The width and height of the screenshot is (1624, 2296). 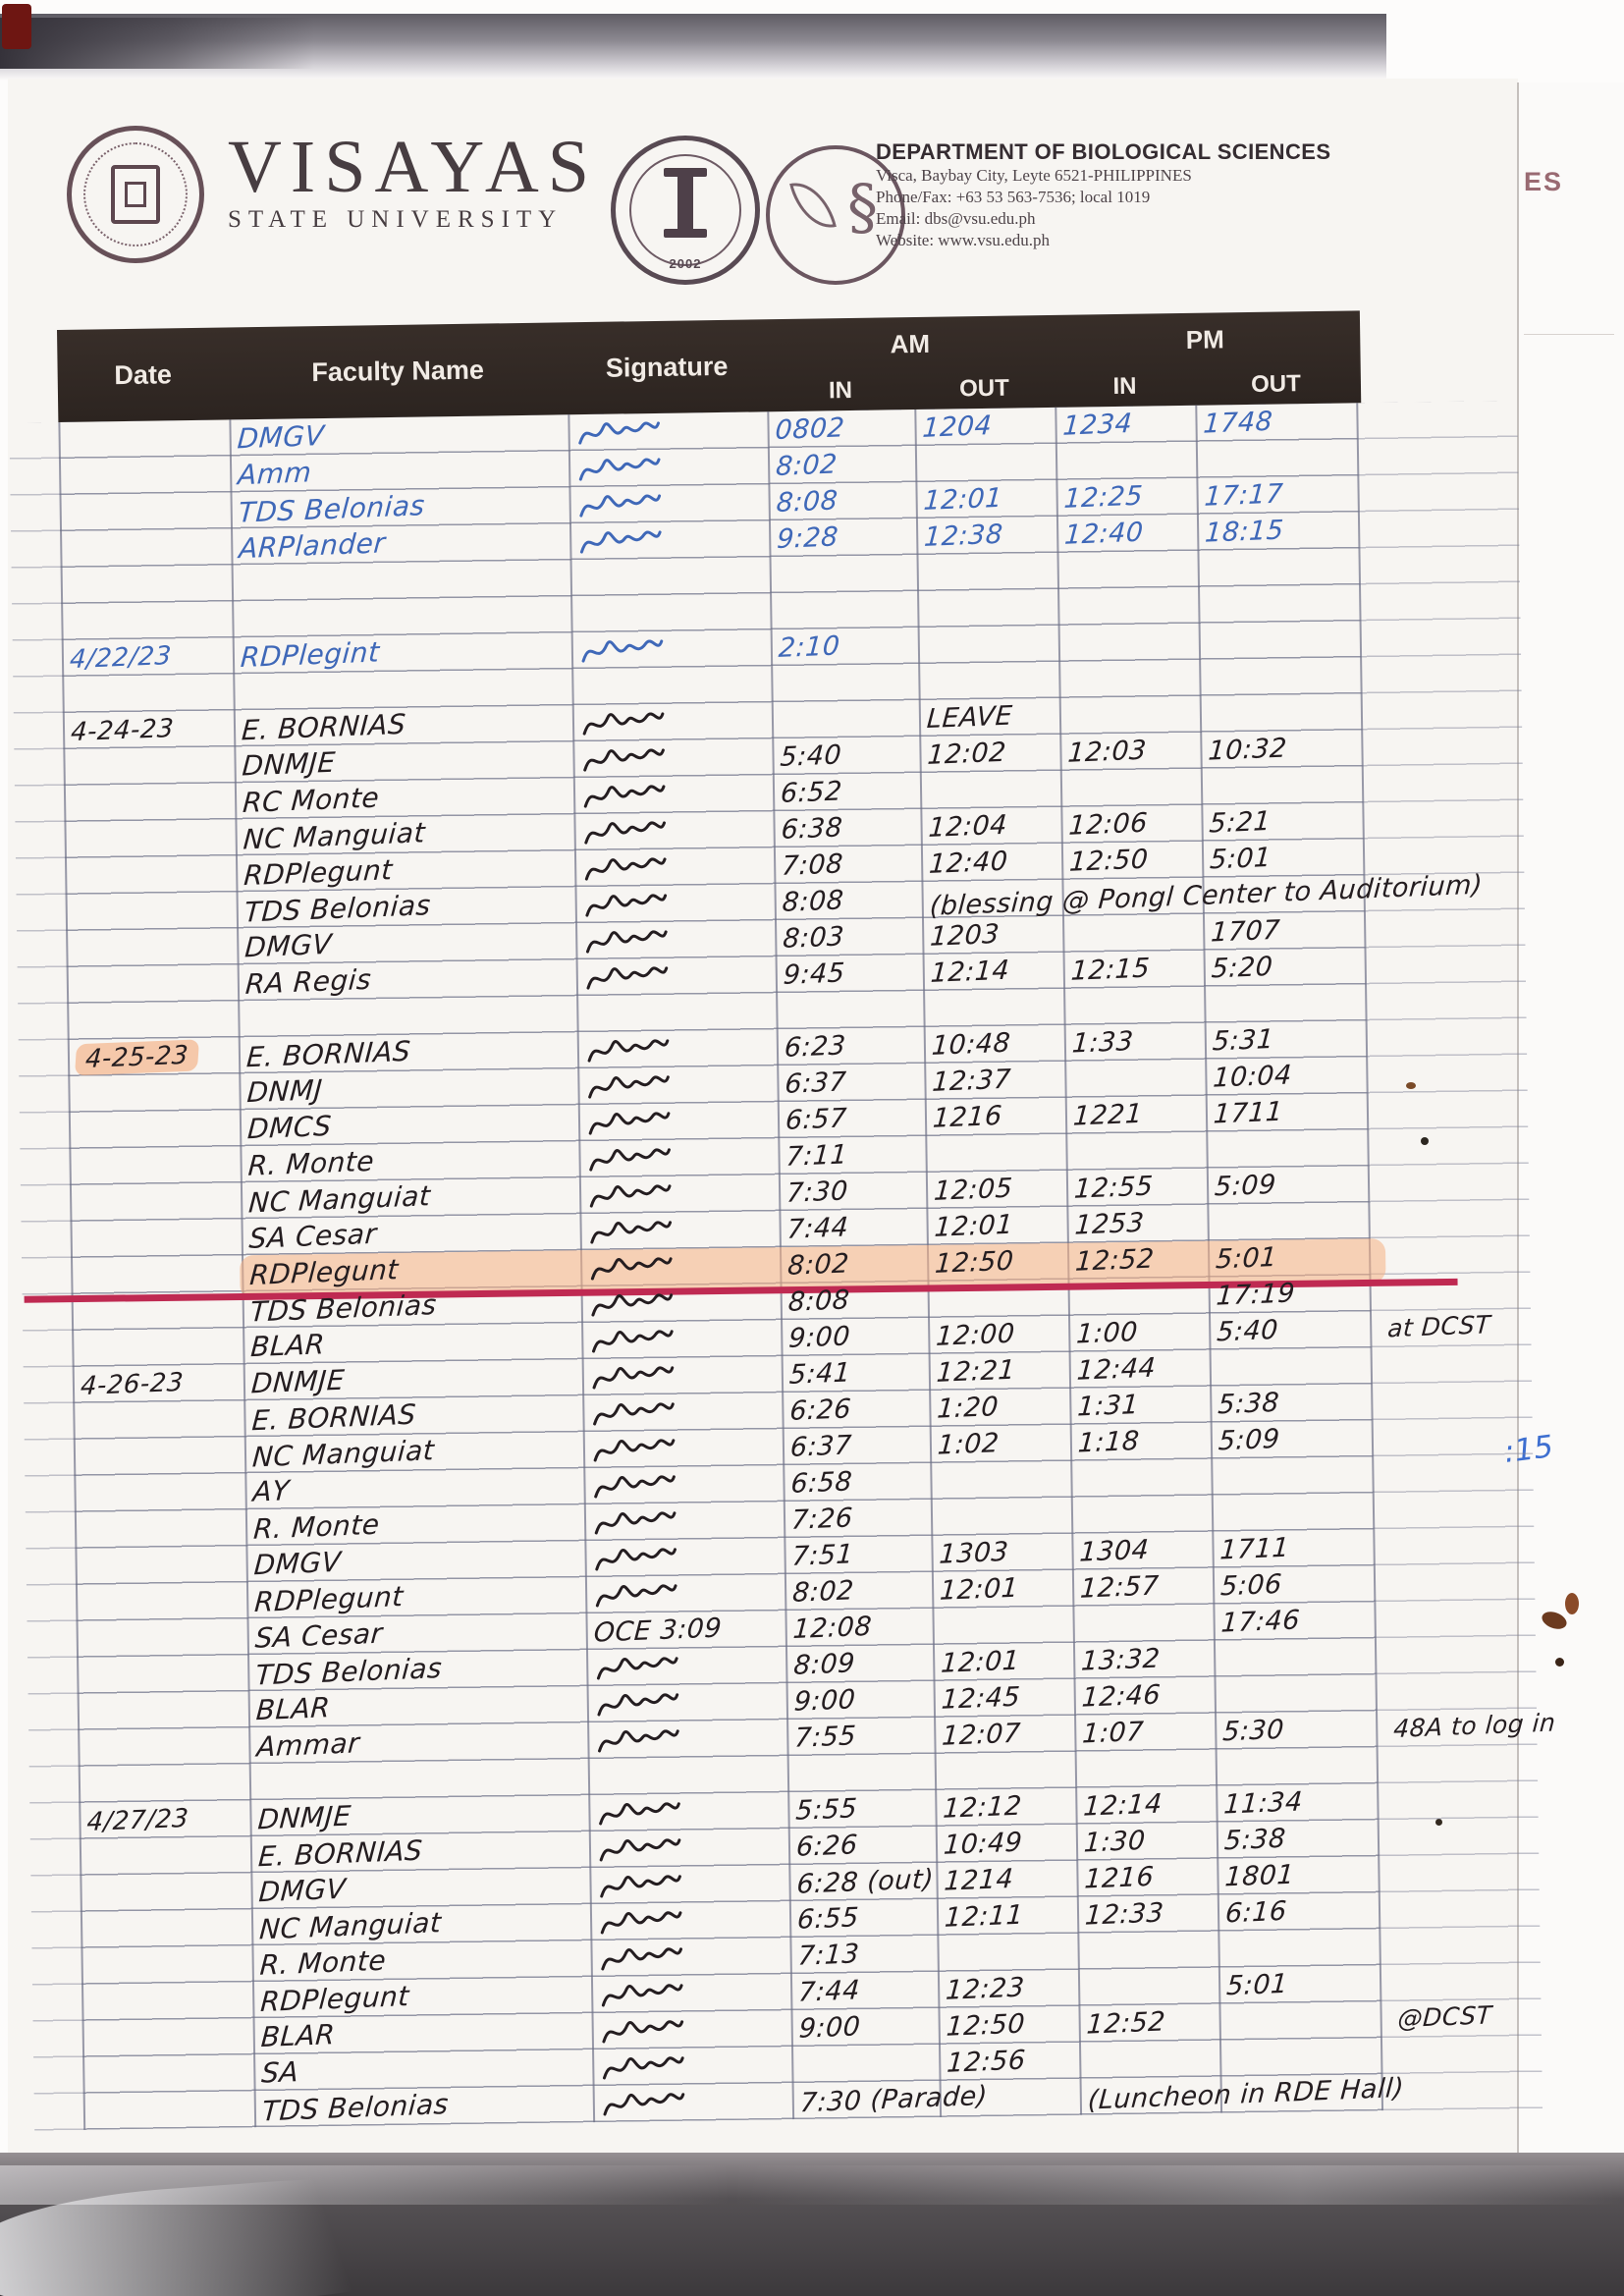 What do you see at coordinates (817, 1228) in the screenshot?
I see `handwritten-am_in: 7:44` at bounding box center [817, 1228].